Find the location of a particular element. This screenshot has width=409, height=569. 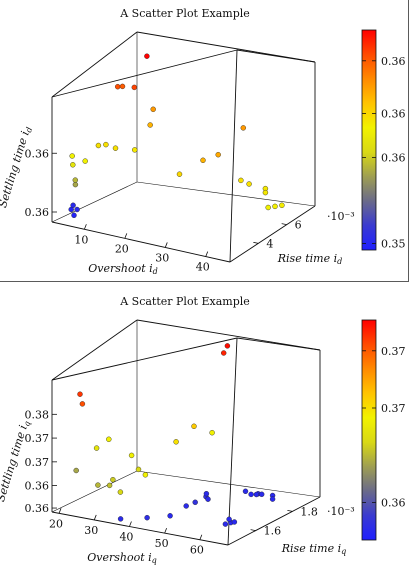

axis-ticks: 10 20 30 40 4 6 0.36 0.36 is located at coordinates (163, 210).